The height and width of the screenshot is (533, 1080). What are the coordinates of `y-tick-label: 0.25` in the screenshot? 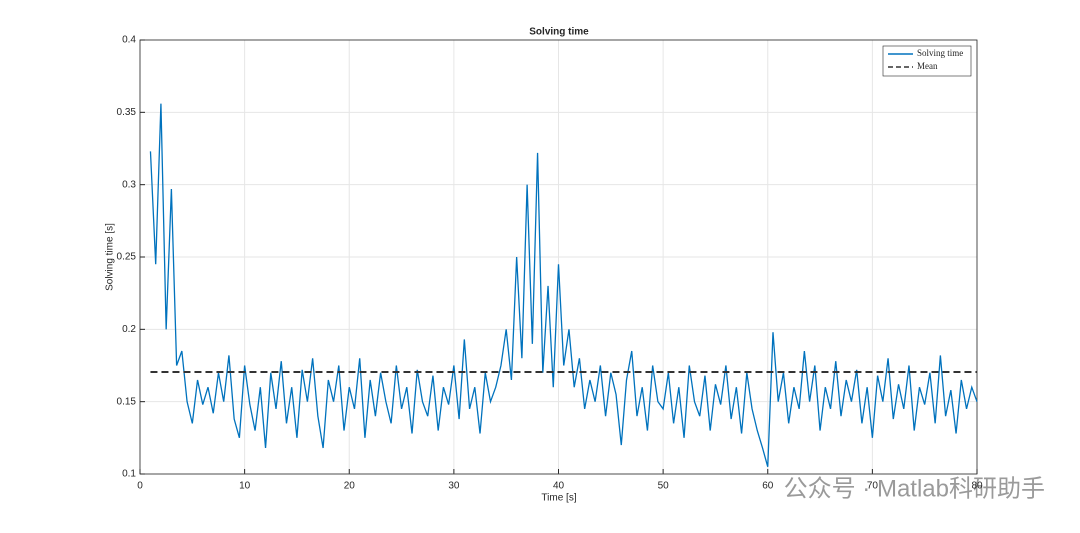 It's located at (127, 257).